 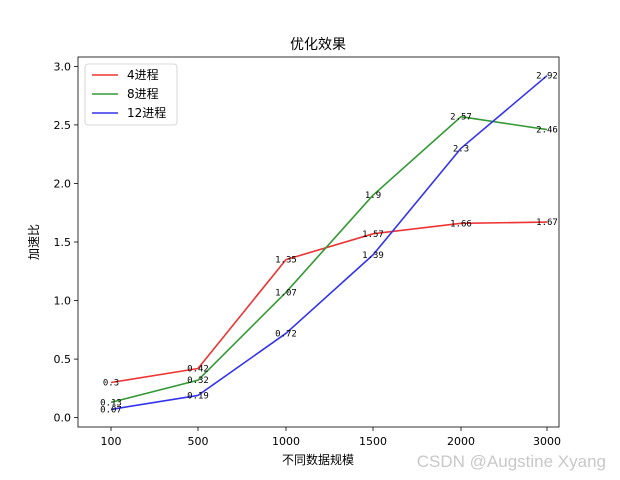 I want to click on legend-label: 8进程, so click(x=143, y=93).